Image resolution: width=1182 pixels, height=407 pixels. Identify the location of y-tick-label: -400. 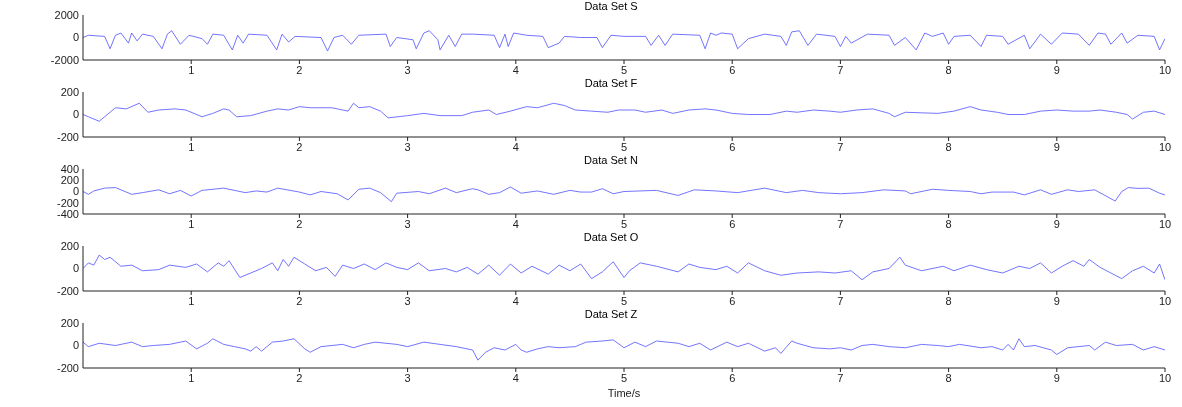
(67, 213).